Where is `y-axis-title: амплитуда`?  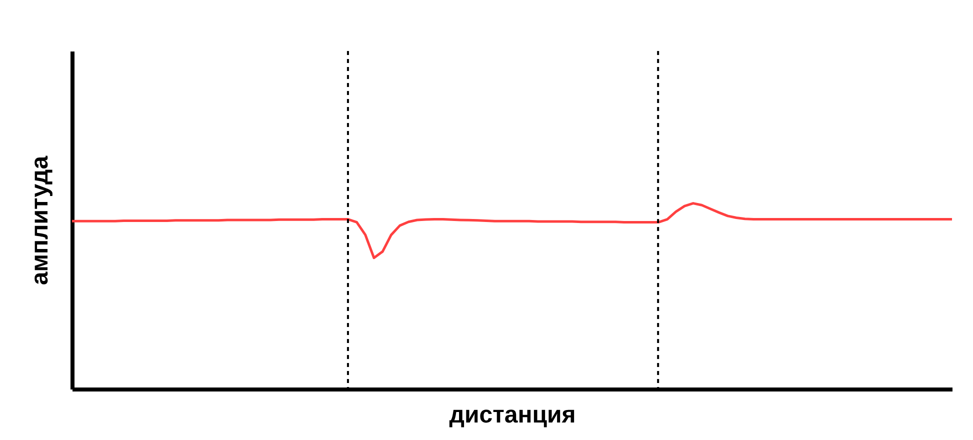 y-axis-title: амплитуда is located at coordinates (40, 220).